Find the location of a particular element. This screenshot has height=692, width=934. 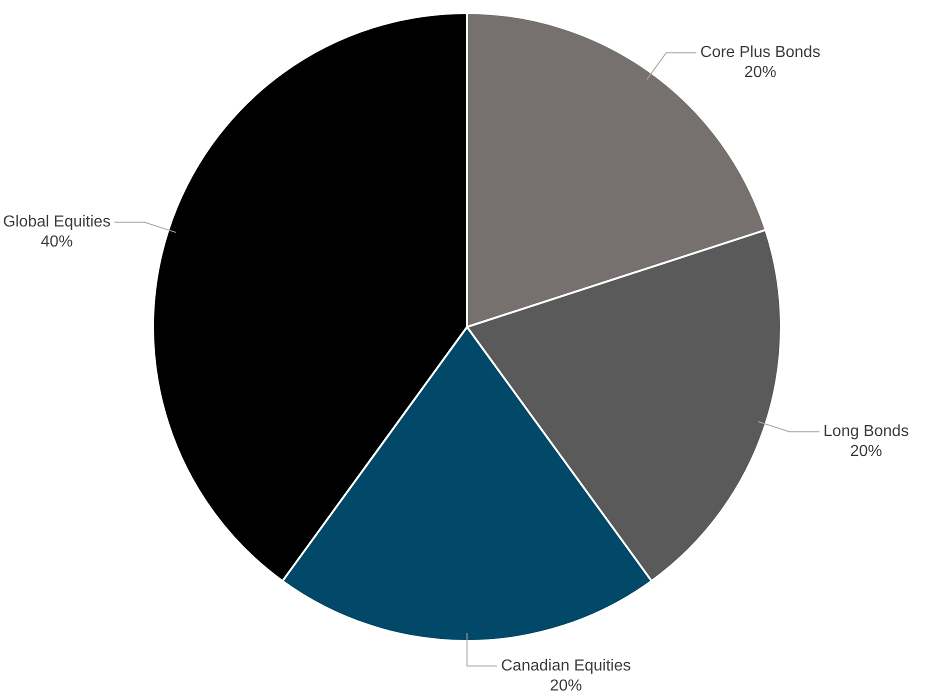

slice-label: Core Plus Bonds is located at coordinates (760, 53).